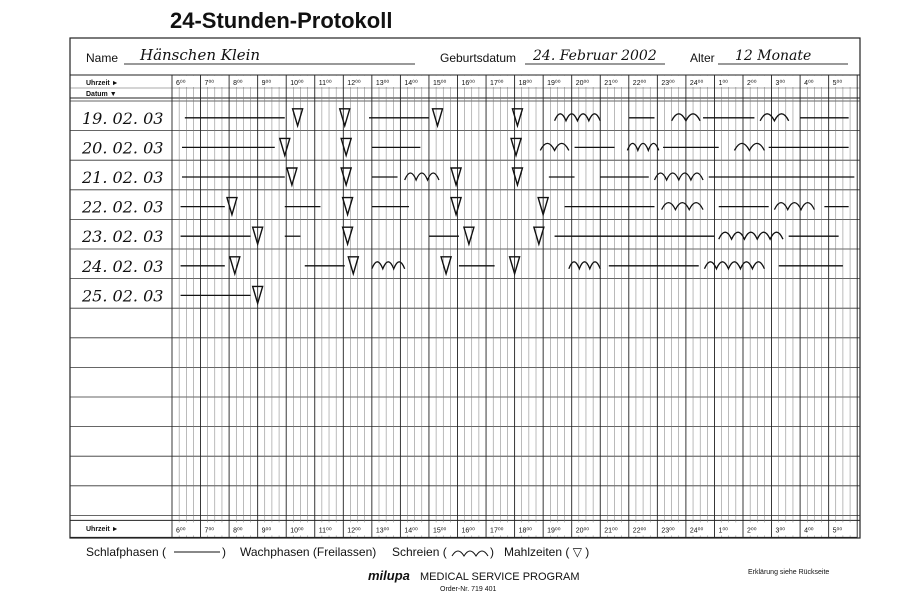 This screenshot has width=909, height=594. Describe the element at coordinates (611, 83) in the screenshot. I see `hour-label: 21⁰⁰` at that location.